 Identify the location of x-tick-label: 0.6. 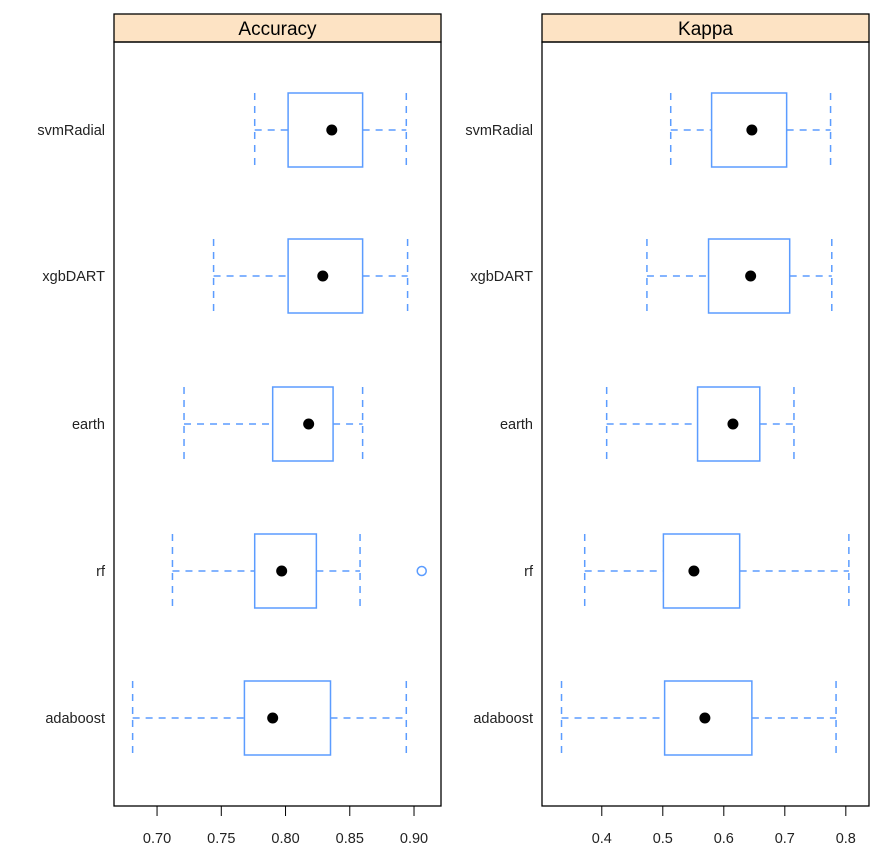
(724, 839).